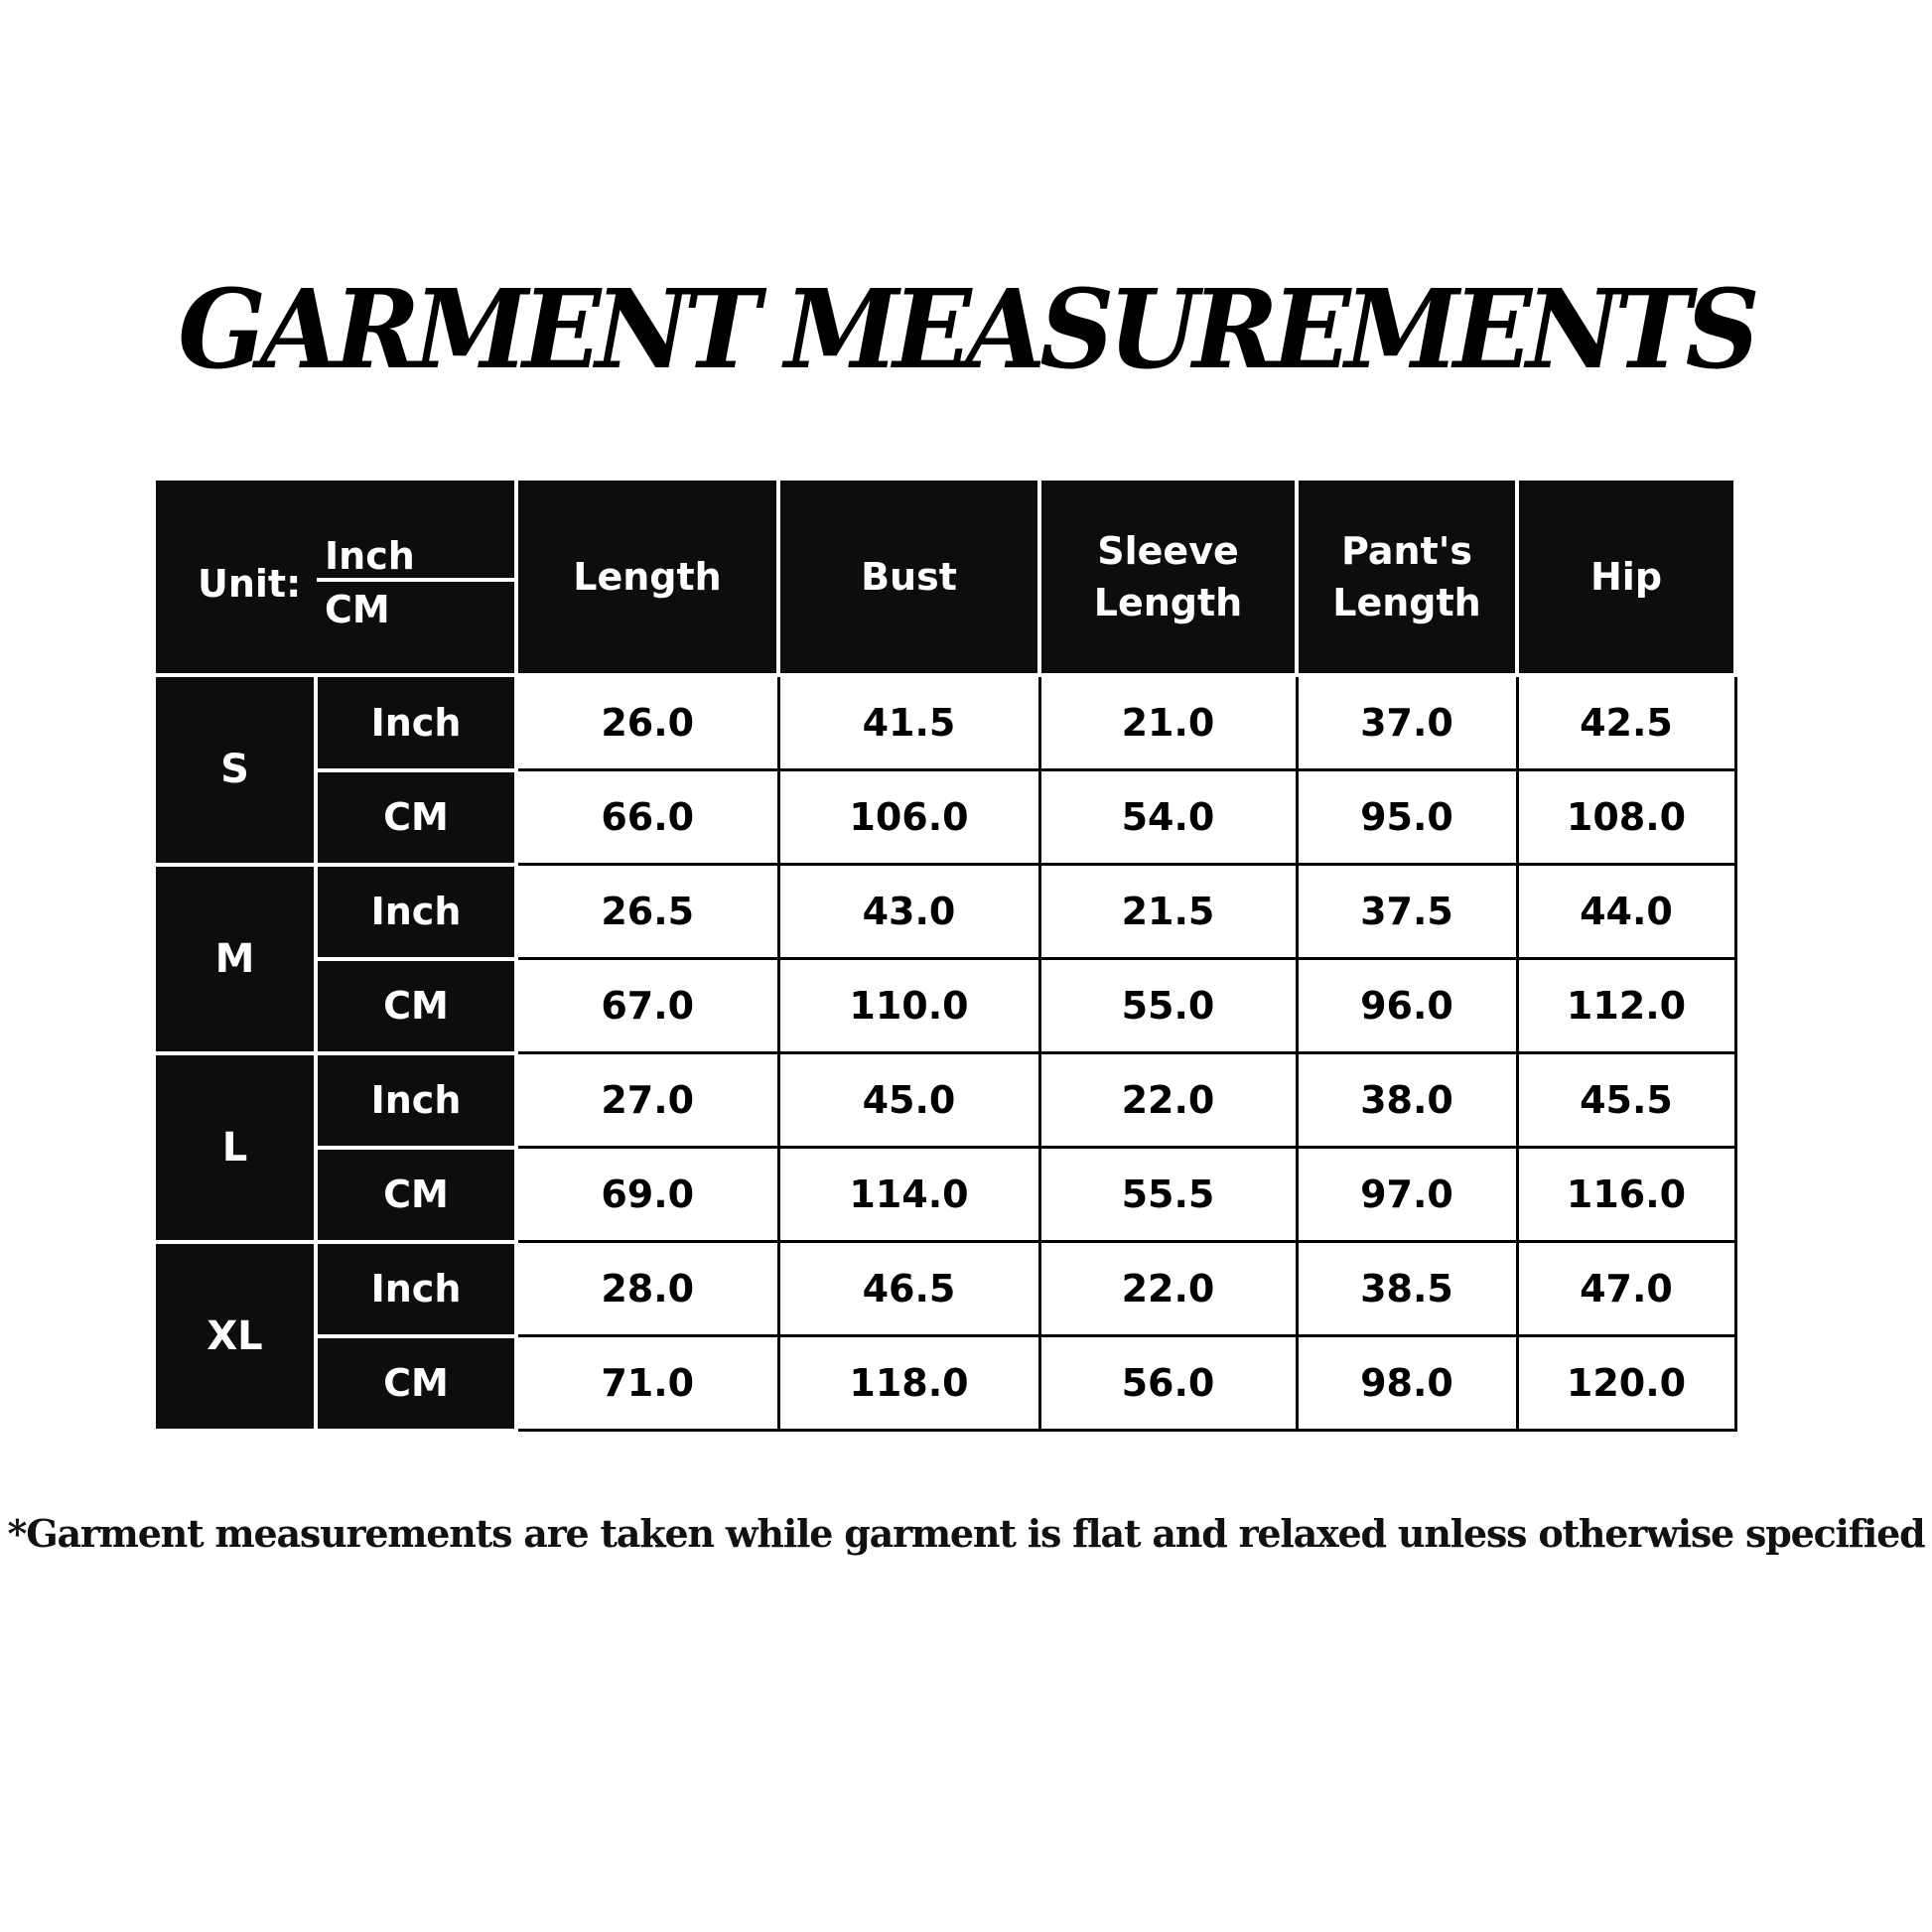  I want to click on table-row: L Inch 27.0 45.0 22.0 38.0 45.5, so click(945, 1147).